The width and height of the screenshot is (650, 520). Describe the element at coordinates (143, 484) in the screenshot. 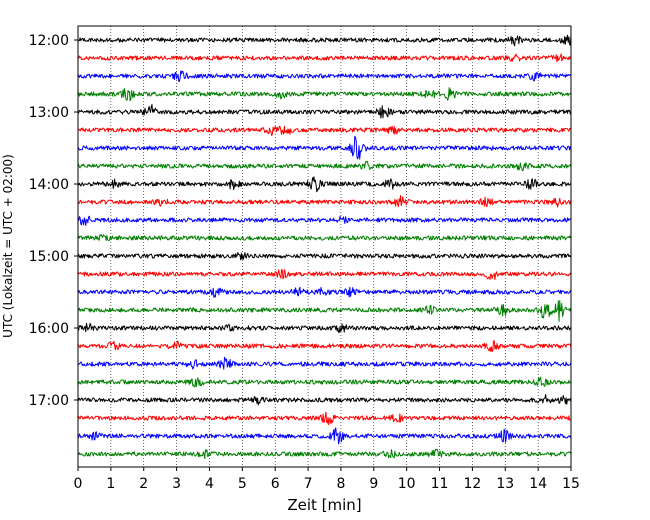

I see `x-tick-label: 2` at that location.